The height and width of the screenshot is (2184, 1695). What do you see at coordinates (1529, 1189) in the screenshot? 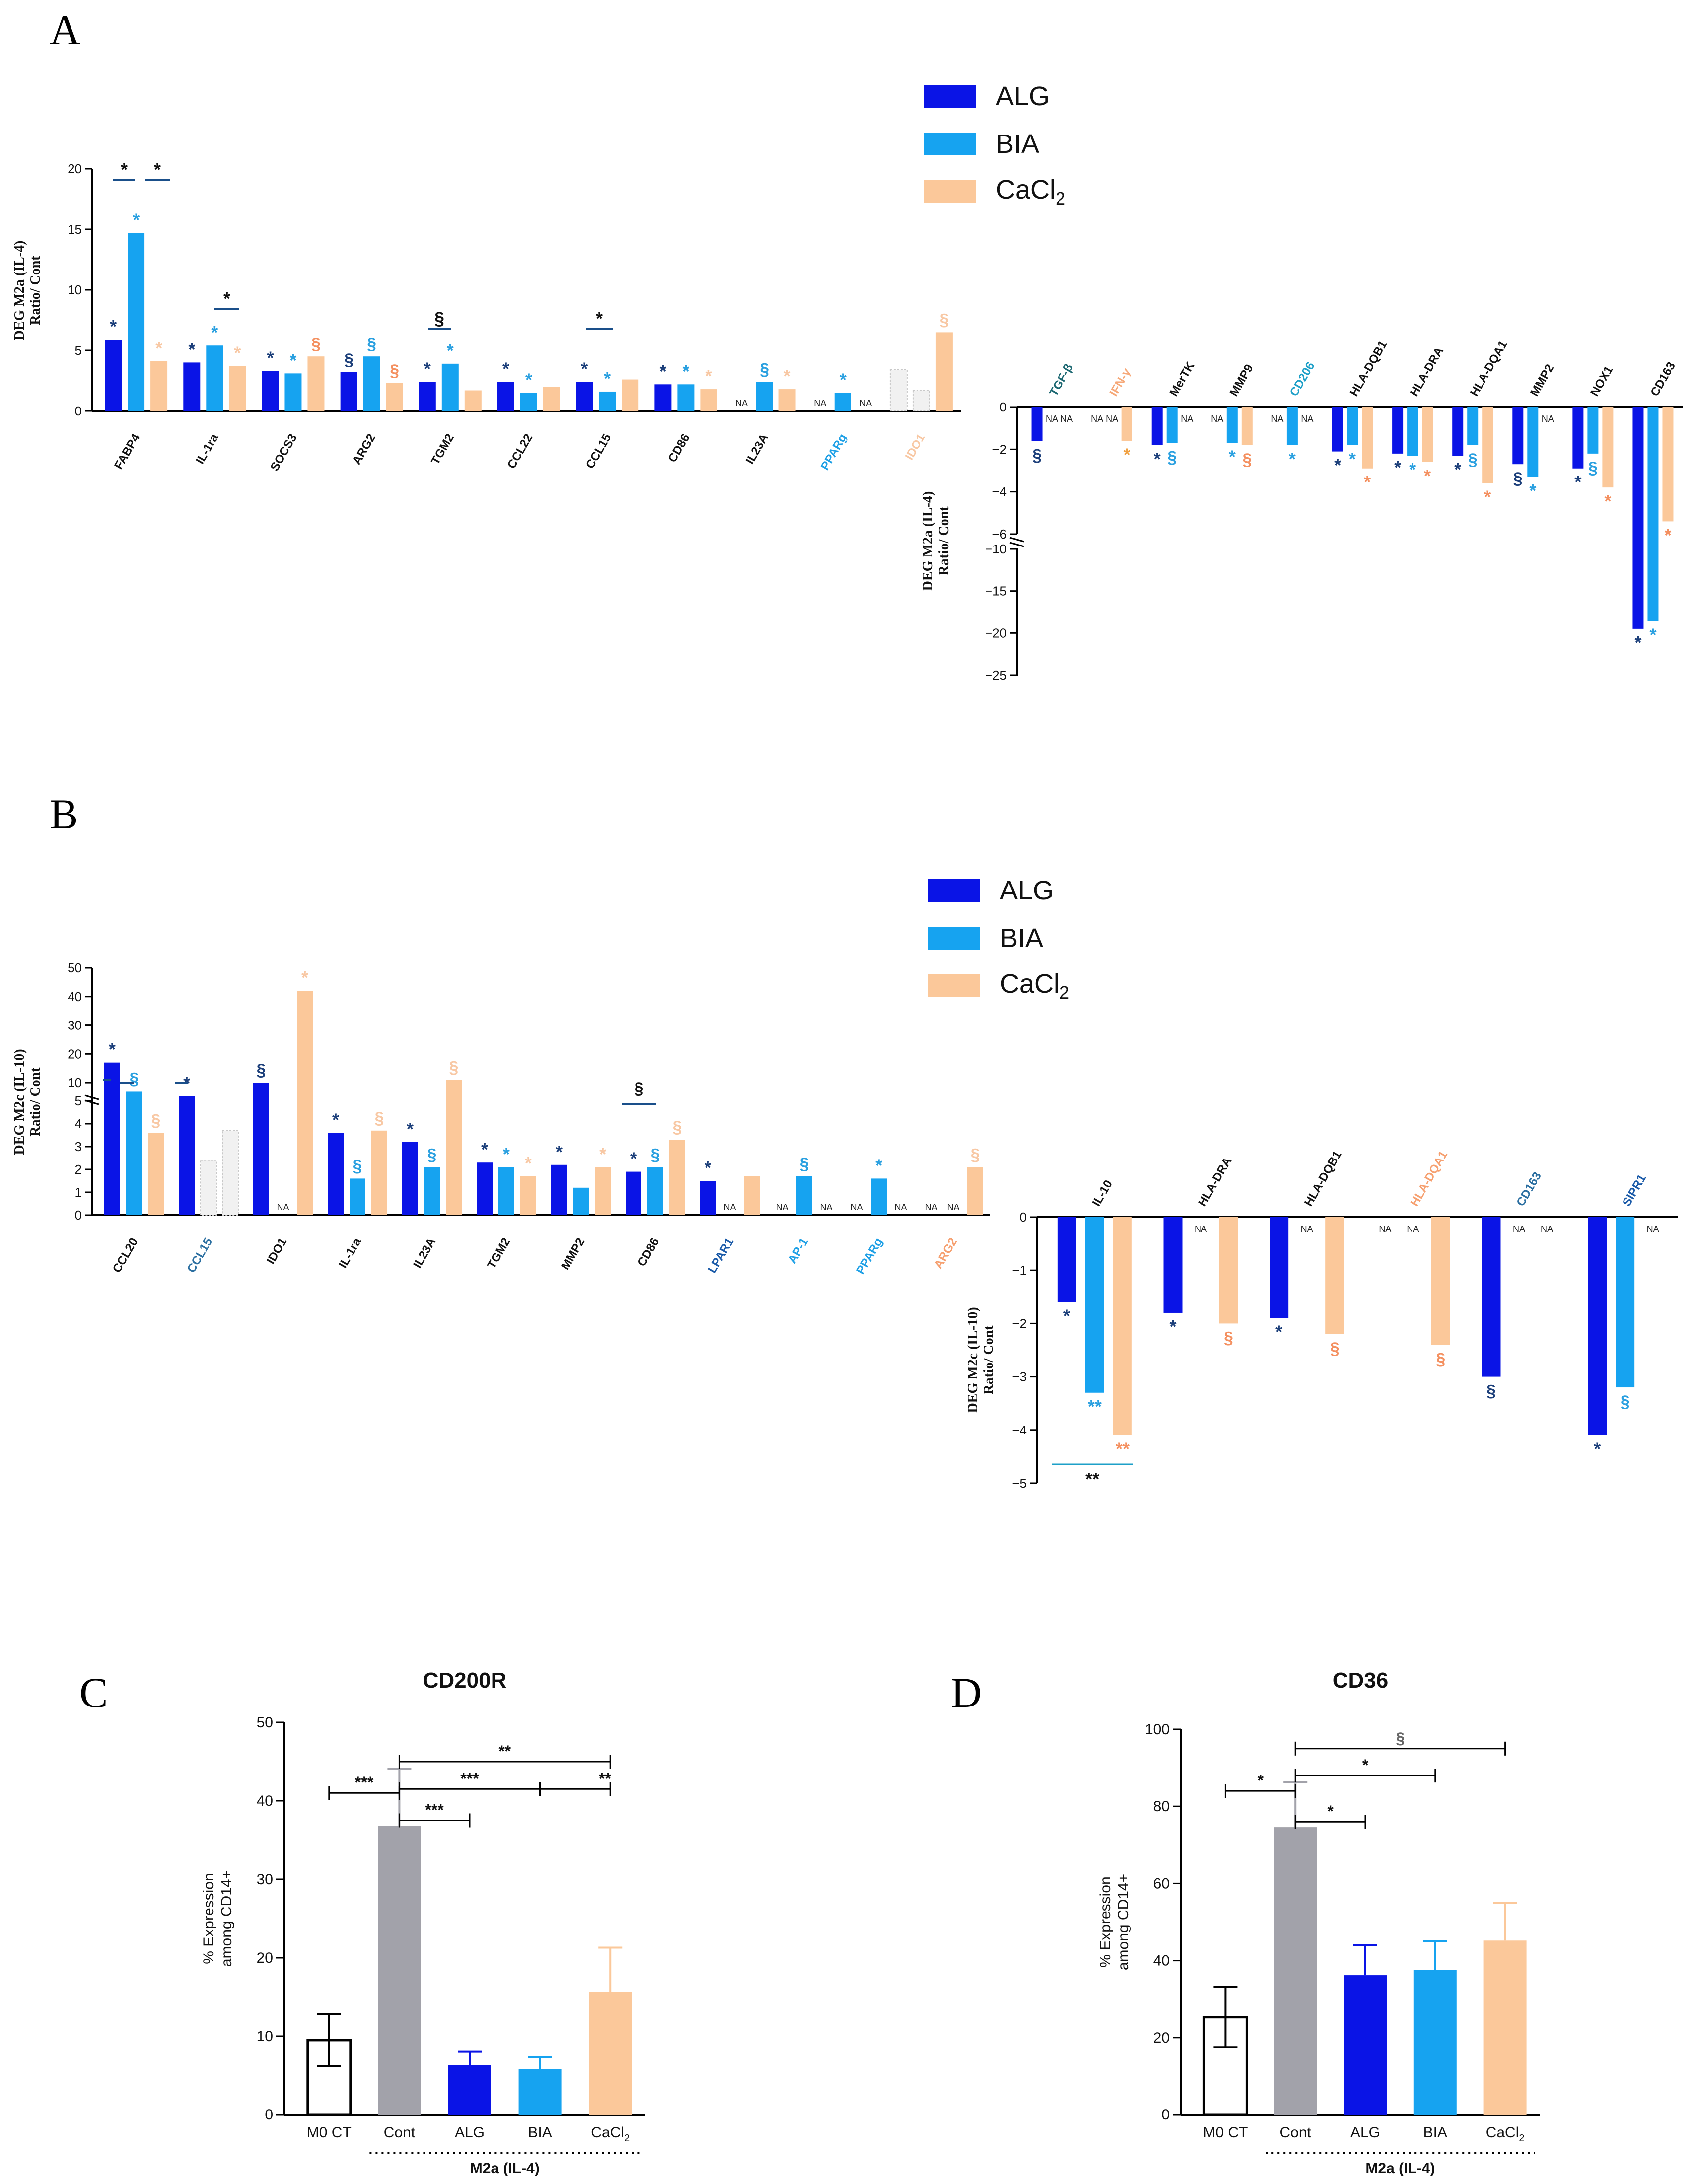
I see `x-tick-label-cd163: CD163` at bounding box center [1529, 1189].